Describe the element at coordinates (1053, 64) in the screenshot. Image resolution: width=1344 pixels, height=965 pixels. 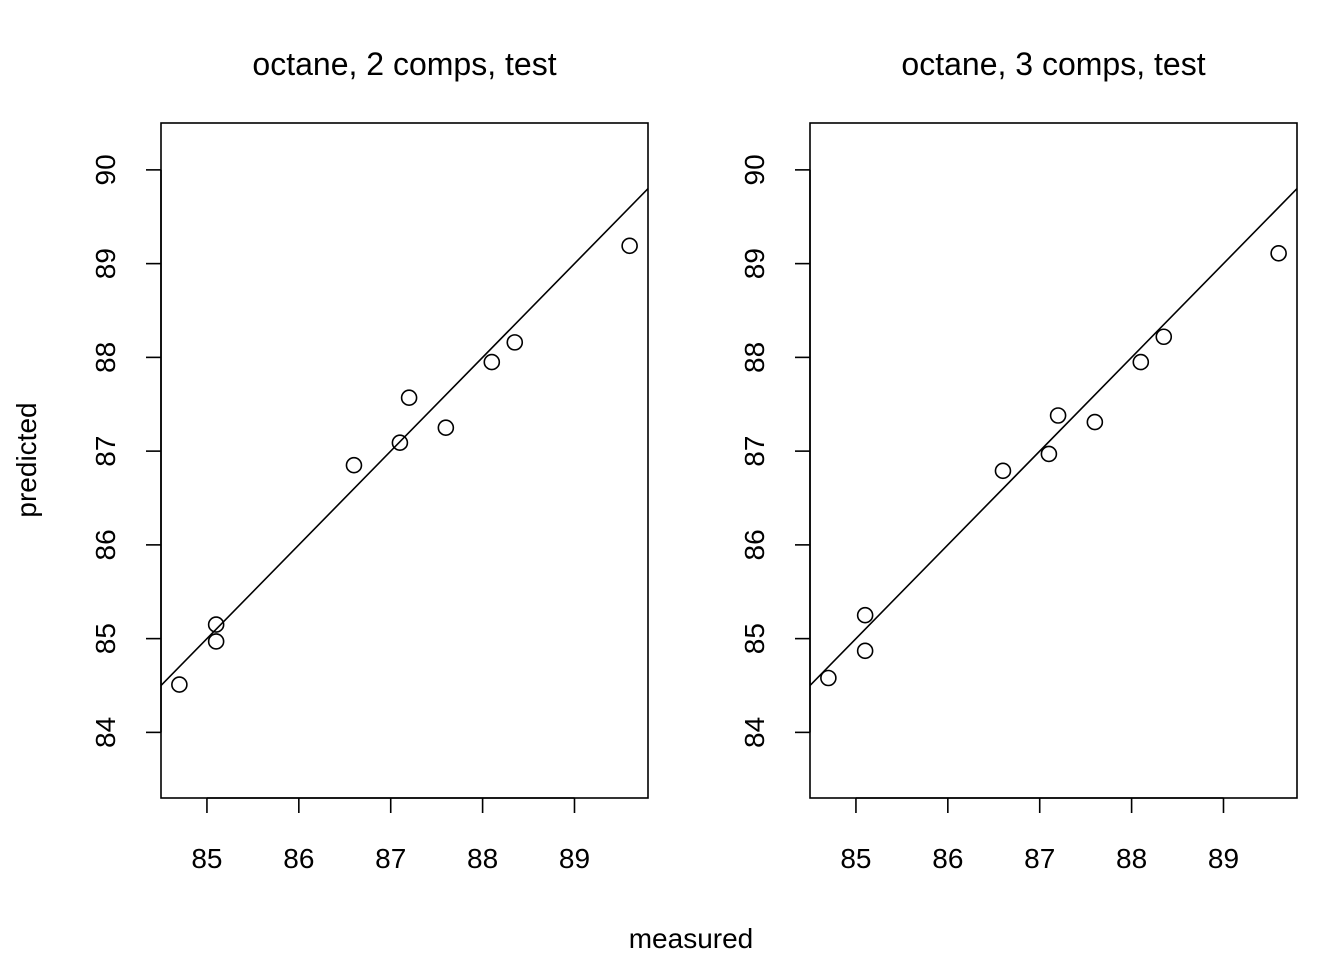
I see `chart-title: octane, 3 comps, test` at that location.